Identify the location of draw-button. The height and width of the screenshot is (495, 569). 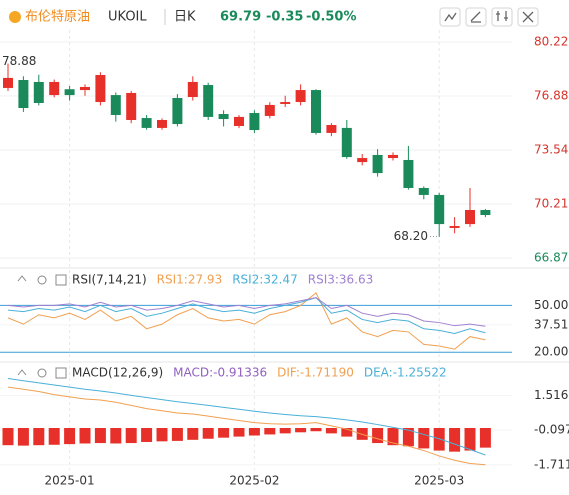
(476, 17).